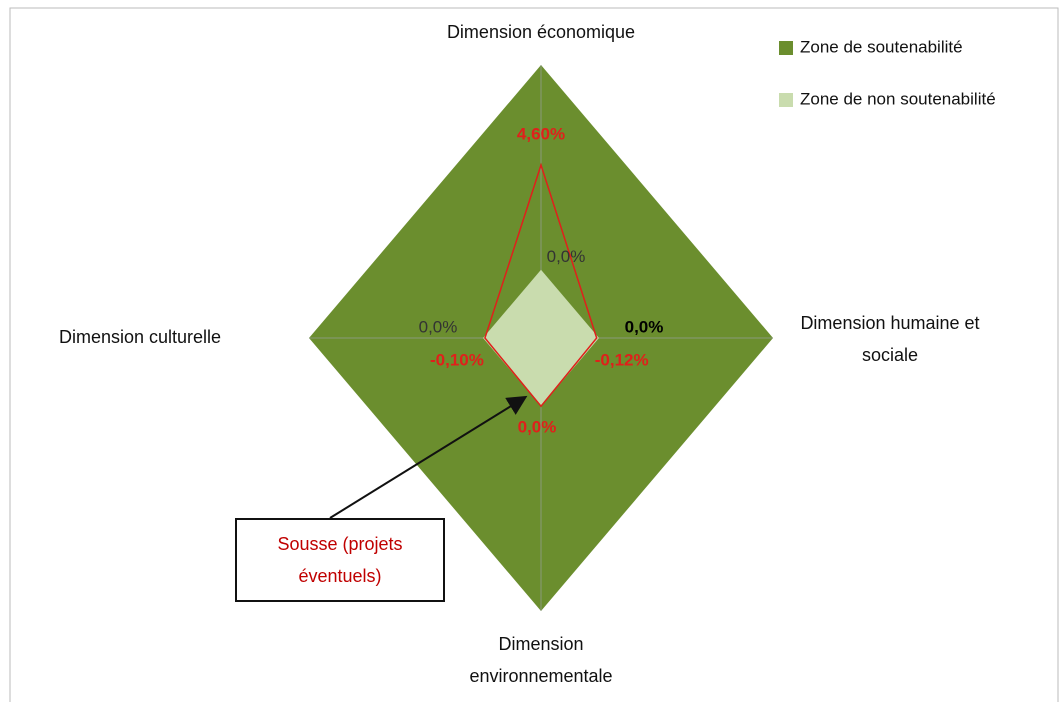 This screenshot has width=1064, height=702. Describe the element at coordinates (881, 46) in the screenshot. I see `legend-label: Zone de soutenabilité` at that location.